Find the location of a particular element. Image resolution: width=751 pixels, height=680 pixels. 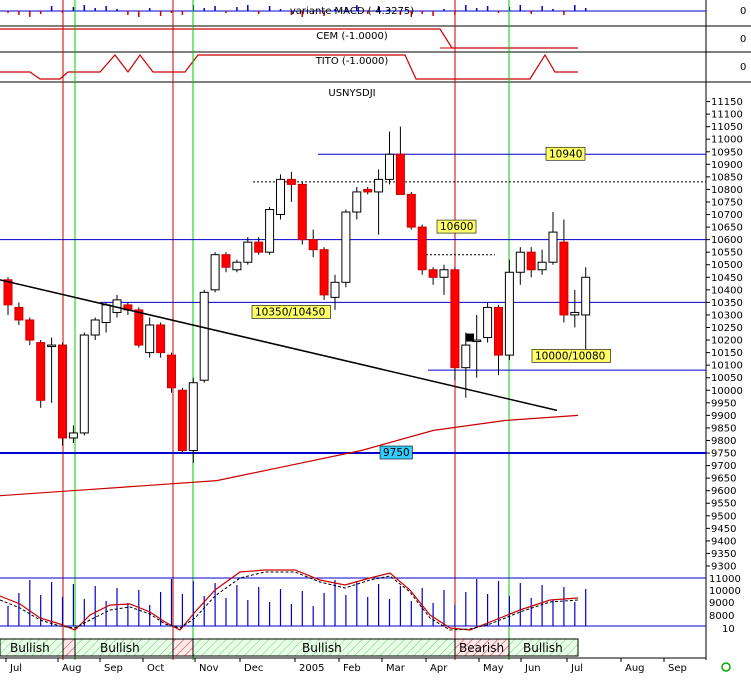

moving-average is located at coordinates (289, 455).